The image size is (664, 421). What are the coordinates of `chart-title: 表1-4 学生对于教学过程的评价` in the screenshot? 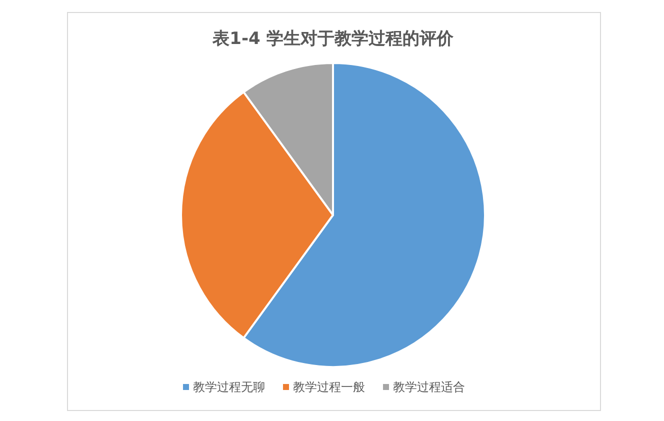 It's located at (333, 39).